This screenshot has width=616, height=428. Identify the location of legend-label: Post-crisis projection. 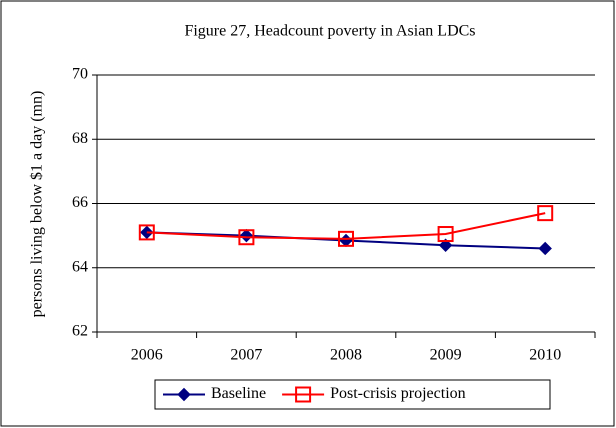
(398, 393).